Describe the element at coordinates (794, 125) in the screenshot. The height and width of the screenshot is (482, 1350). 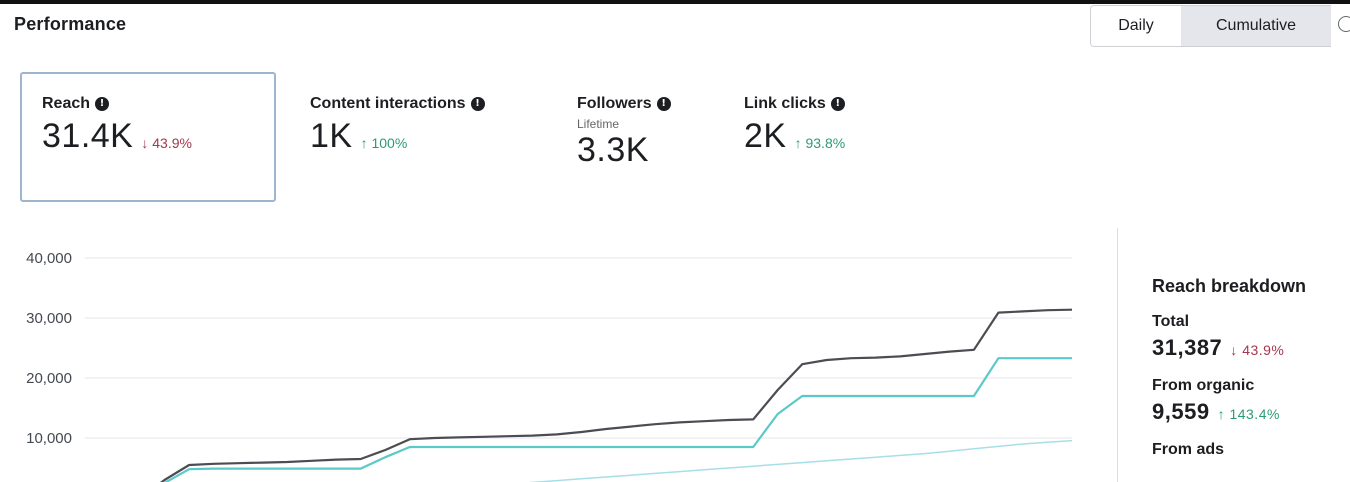
I see `metric-link-clicks: Link clicks! 2K ↑ 93.8%` at that location.